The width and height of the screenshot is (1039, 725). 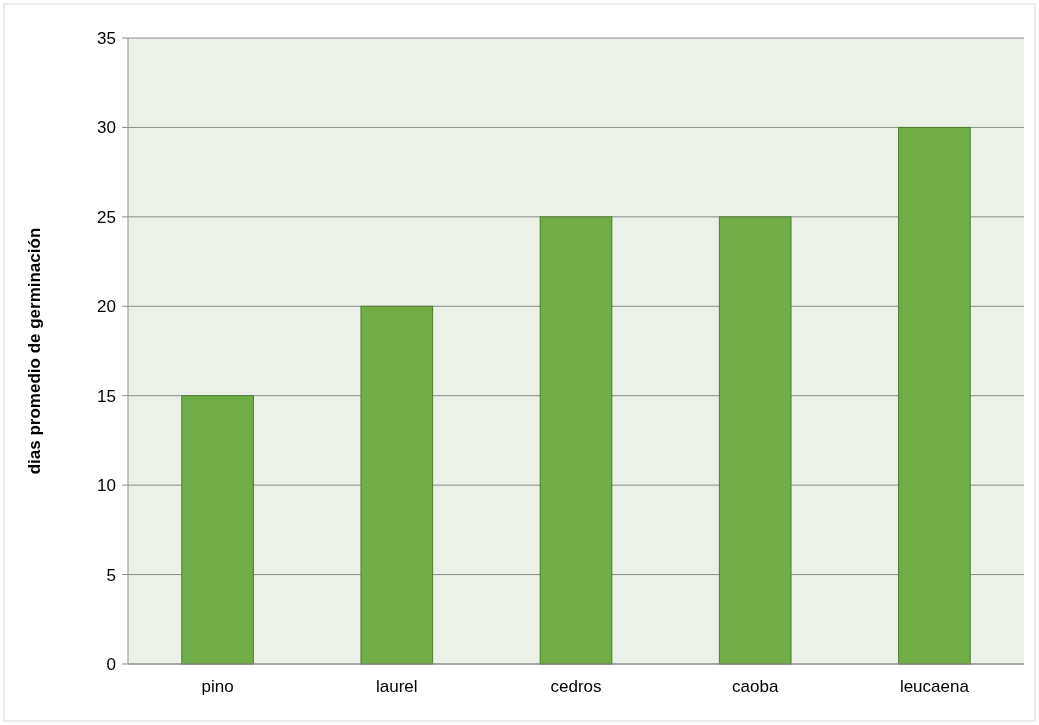 I want to click on x-tick-label: pino, so click(x=217, y=686).